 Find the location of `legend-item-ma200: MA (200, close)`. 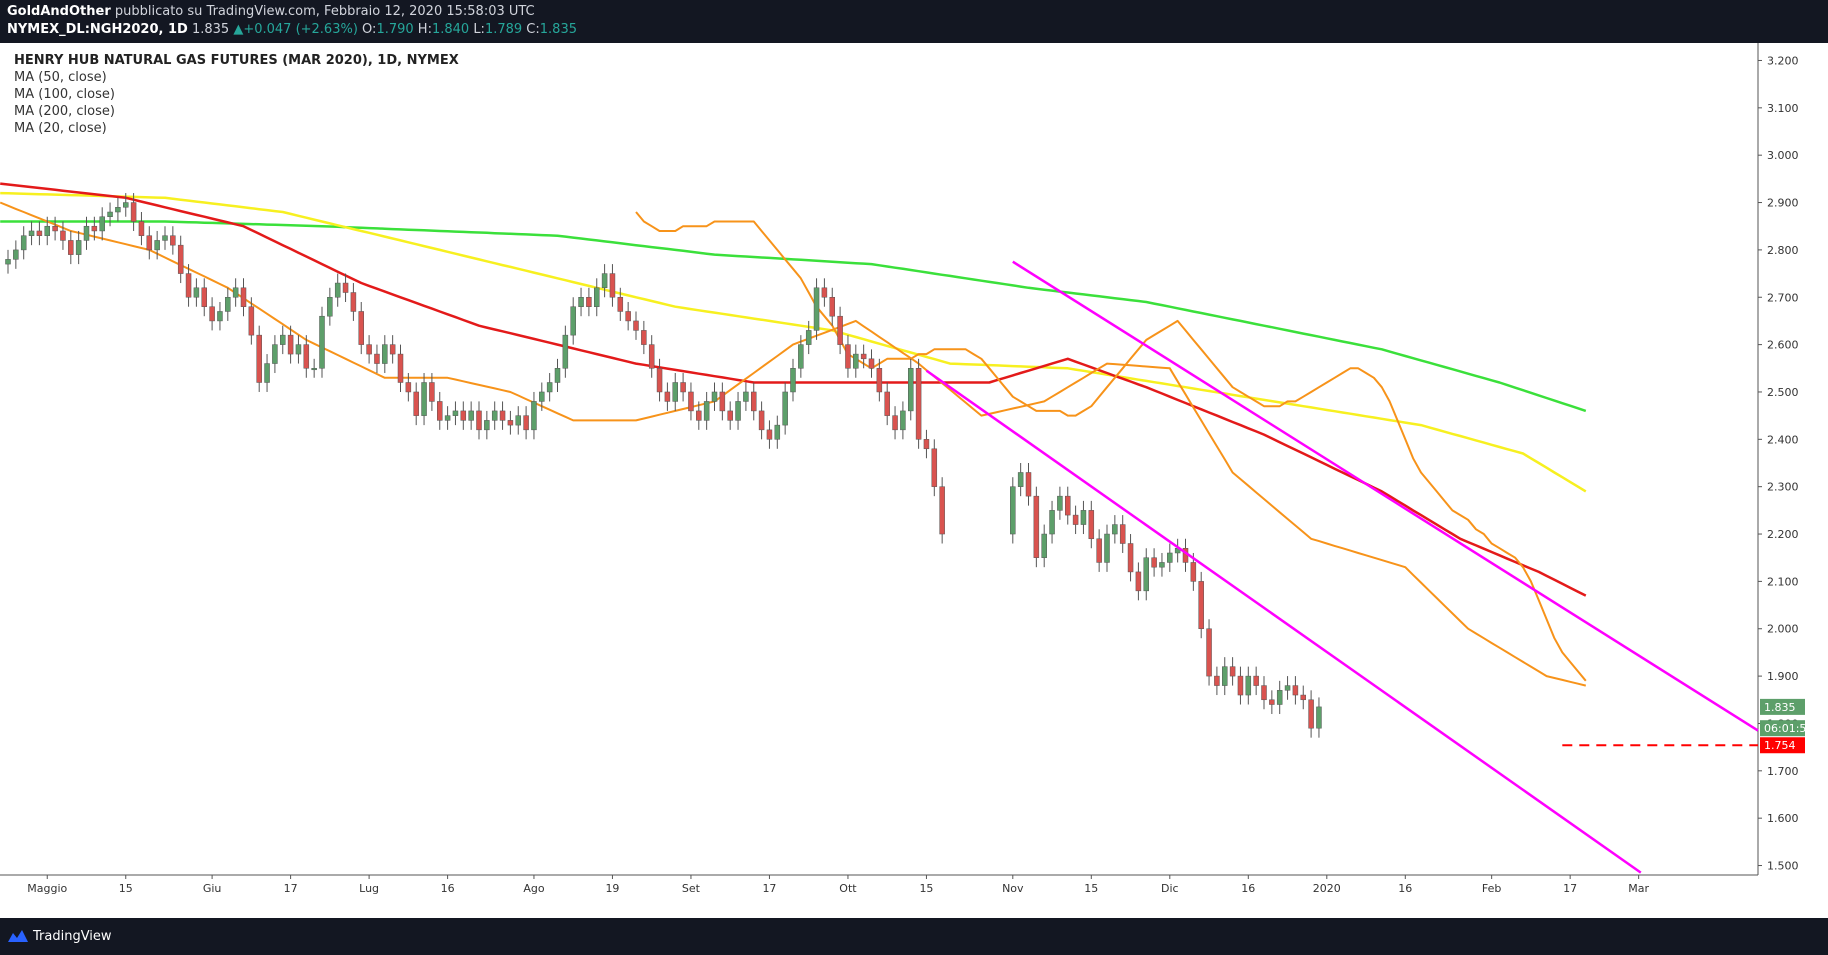

legend-item-ma200: MA (200, close) is located at coordinates (64, 111).